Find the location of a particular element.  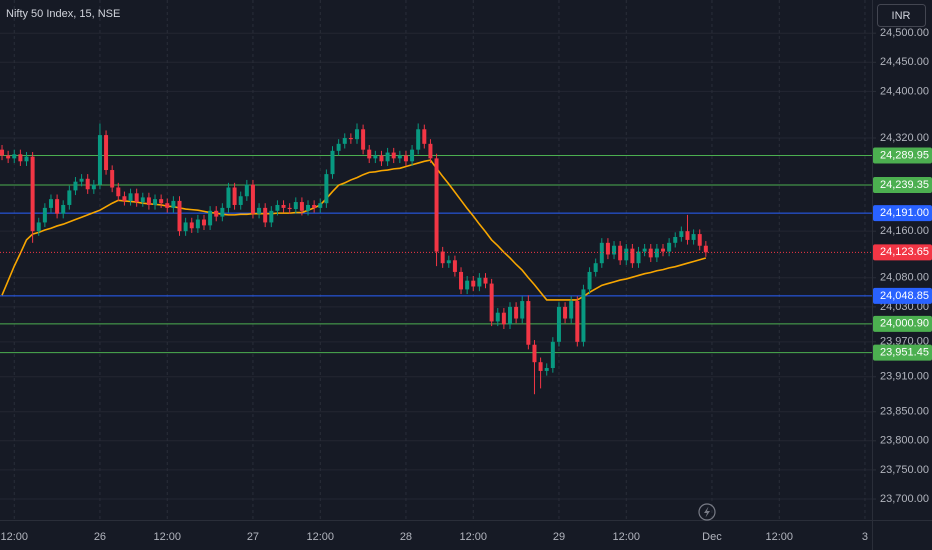

y-tick-label: 24,400.00 is located at coordinates (904, 91).